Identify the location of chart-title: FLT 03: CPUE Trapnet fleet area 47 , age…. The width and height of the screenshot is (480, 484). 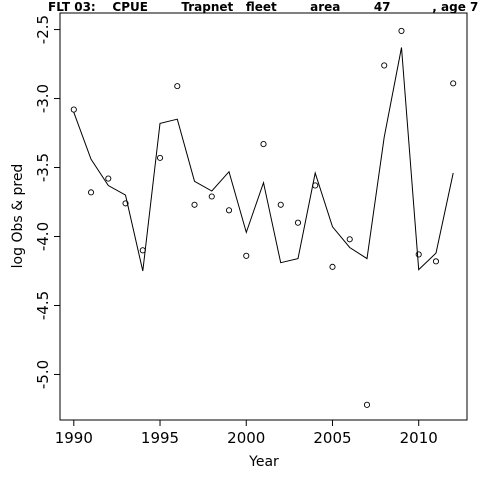
(263, 7).